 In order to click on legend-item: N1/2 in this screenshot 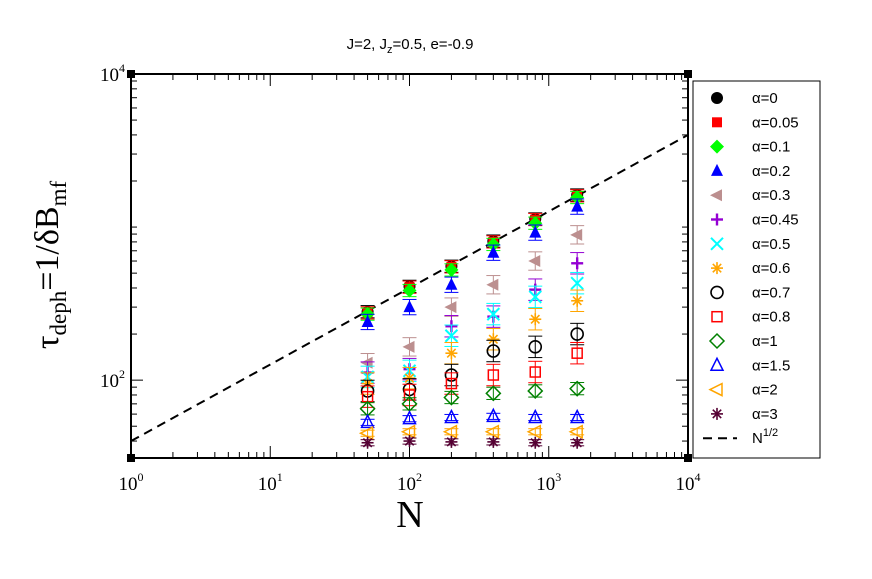, I will do `click(740, 437)`.